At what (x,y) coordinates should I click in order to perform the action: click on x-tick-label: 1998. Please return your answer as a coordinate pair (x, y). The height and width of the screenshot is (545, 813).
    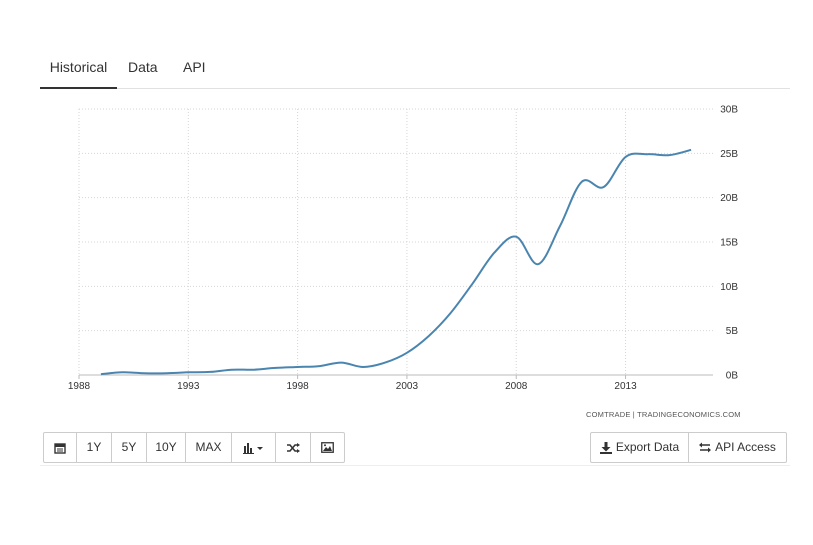
    Looking at the image, I should click on (297, 386).